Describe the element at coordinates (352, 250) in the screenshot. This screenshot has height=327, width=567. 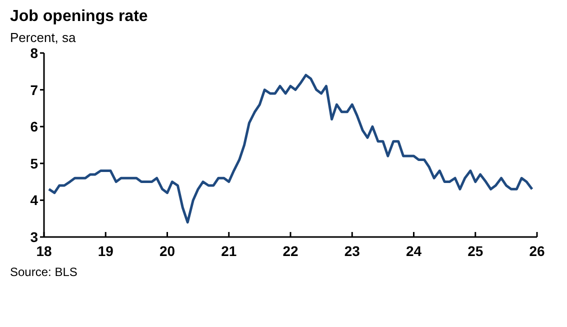
I see `x-tick-label: 23` at that location.